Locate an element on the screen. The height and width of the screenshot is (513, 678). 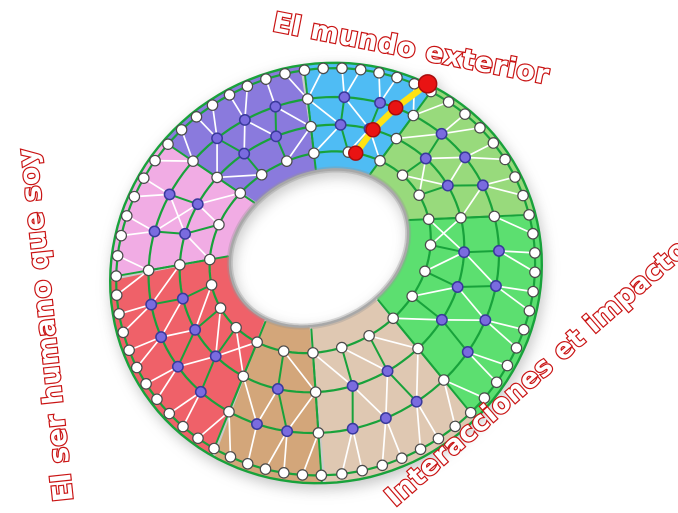
highlight-dot is located at coordinates (356, 153).